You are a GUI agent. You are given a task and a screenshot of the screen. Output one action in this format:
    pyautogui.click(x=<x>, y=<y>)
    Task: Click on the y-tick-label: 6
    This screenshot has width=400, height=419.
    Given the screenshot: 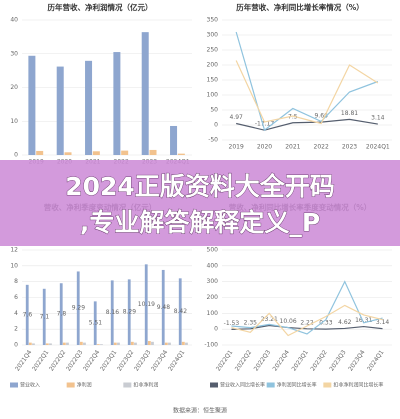 What is the action you would take?
    pyautogui.click(x=16, y=297)
    